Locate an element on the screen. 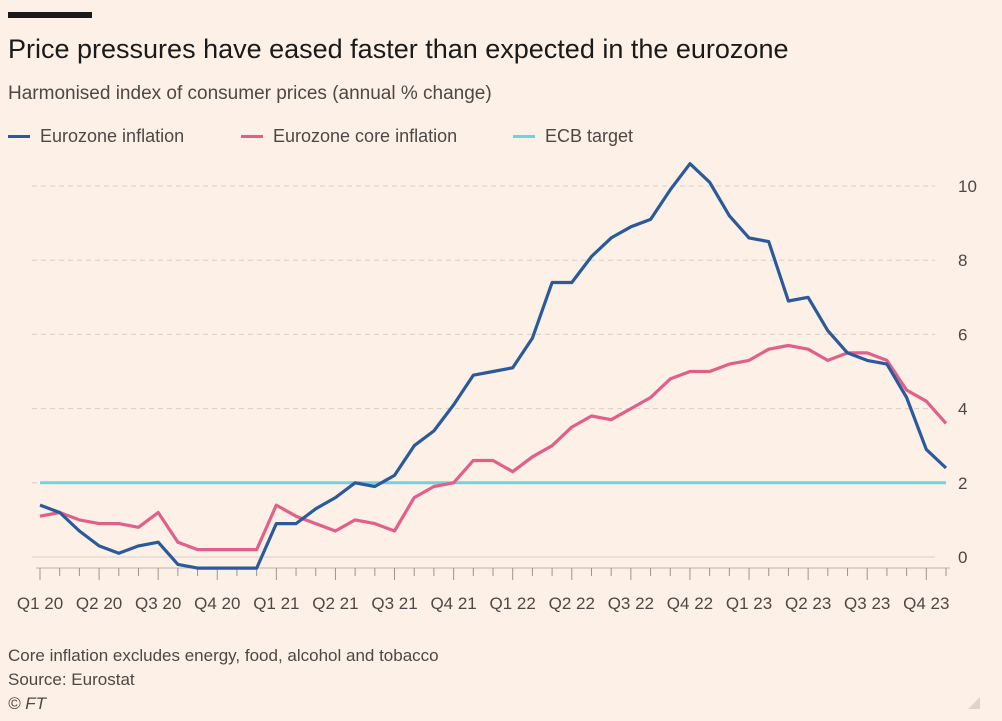 The height and width of the screenshot is (721, 1002). y-tick-label-10: 10 is located at coordinates (967, 186).